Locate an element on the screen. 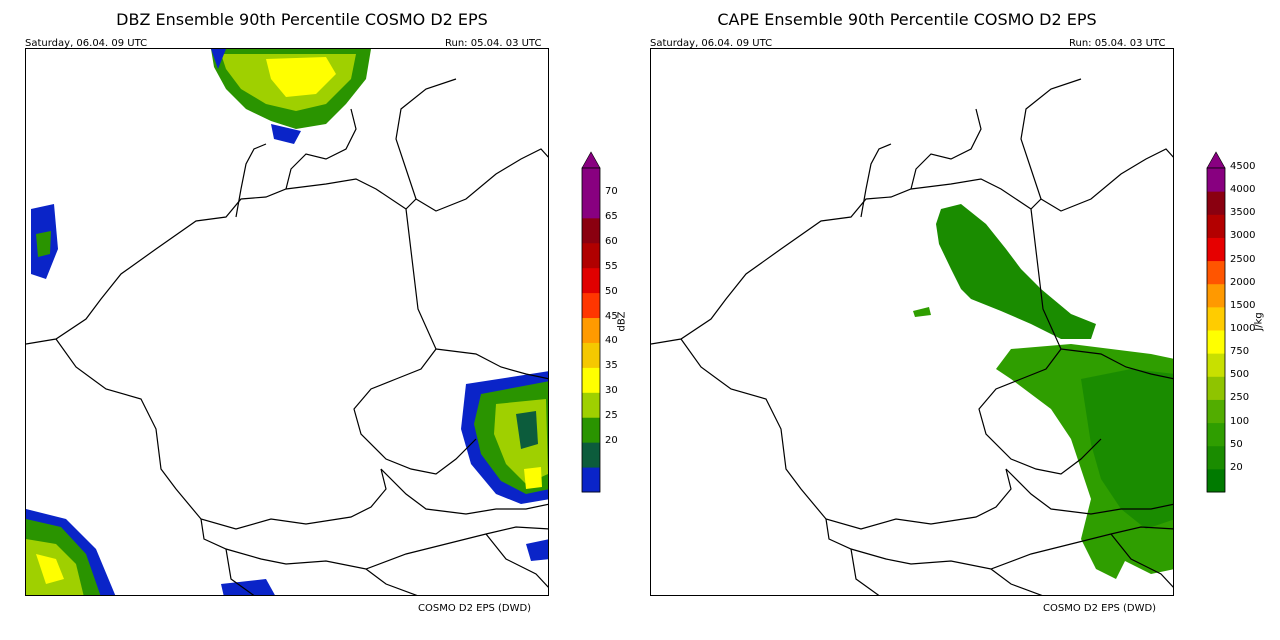  dbz-colorbar is located at coordinates (591, 322).